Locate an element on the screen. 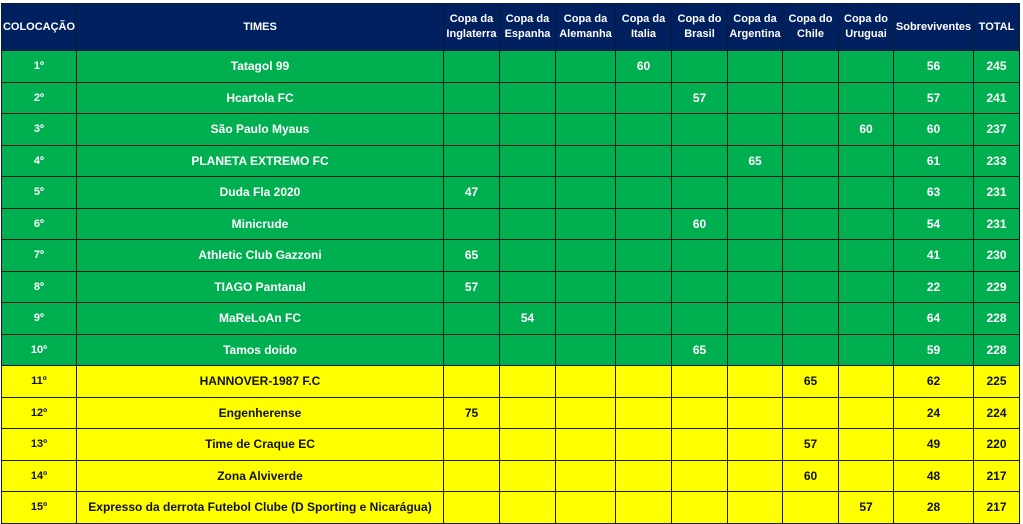 This screenshot has width=1023, height=524. survivors-cell: 22 is located at coordinates (933, 286).